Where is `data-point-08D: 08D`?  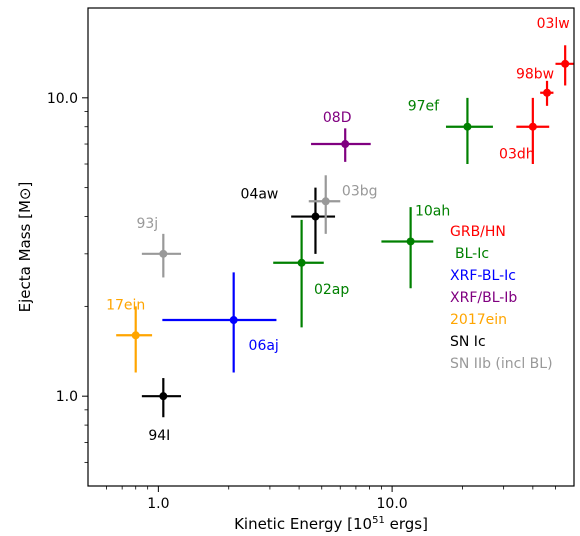
data-point-08D: 08D is located at coordinates (341, 136).